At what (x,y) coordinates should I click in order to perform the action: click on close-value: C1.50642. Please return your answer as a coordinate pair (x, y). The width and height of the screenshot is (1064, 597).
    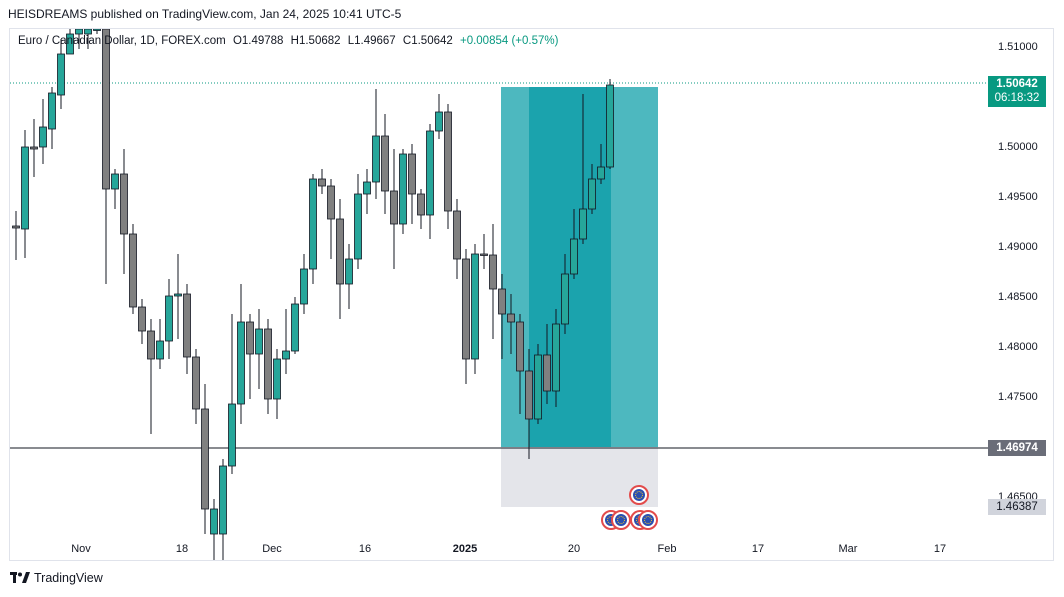
    Looking at the image, I should click on (427, 41).